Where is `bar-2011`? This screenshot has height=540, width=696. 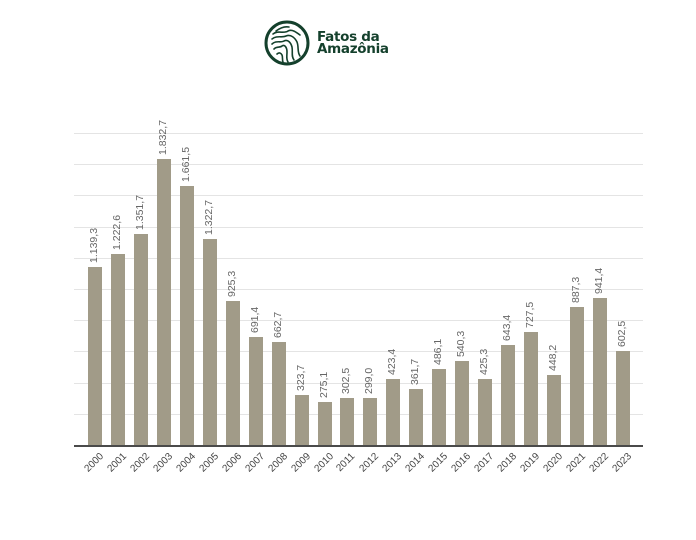
bar-2011 is located at coordinates (347, 421).